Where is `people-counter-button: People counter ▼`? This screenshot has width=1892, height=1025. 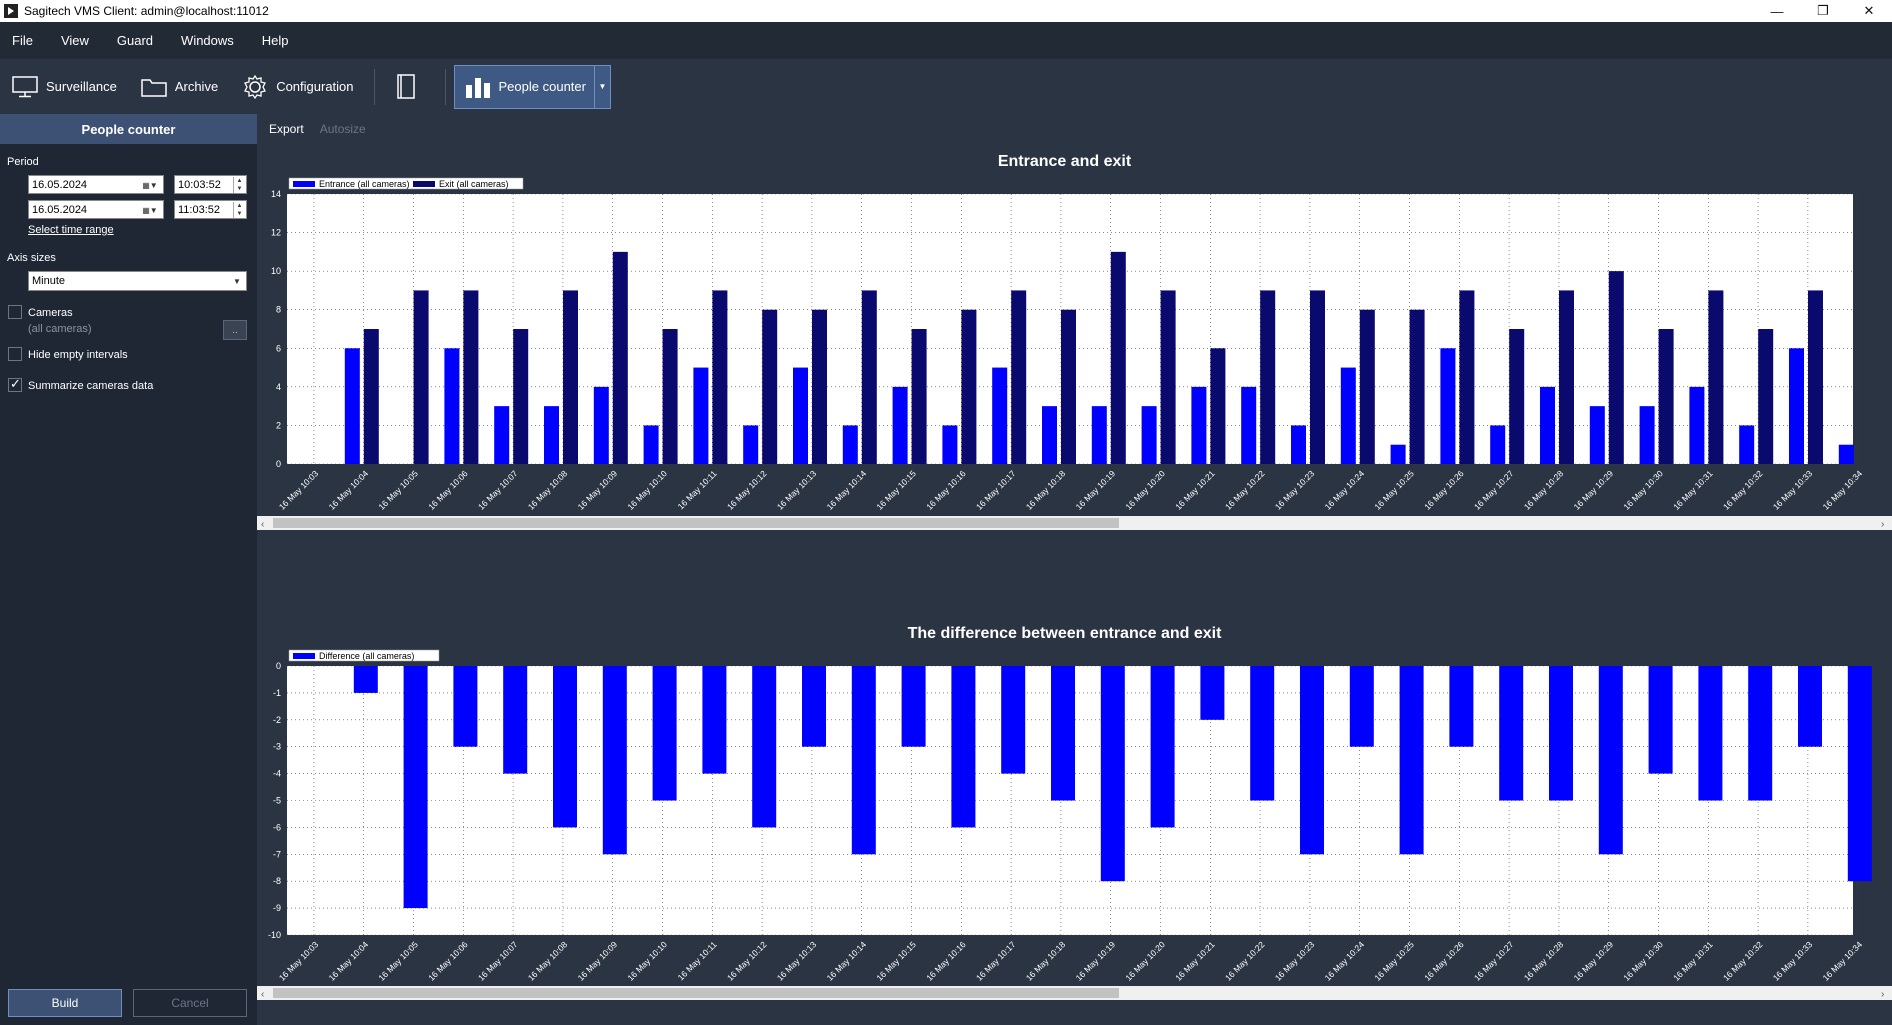 people-counter-button: People counter ▼ is located at coordinates (532, 86).